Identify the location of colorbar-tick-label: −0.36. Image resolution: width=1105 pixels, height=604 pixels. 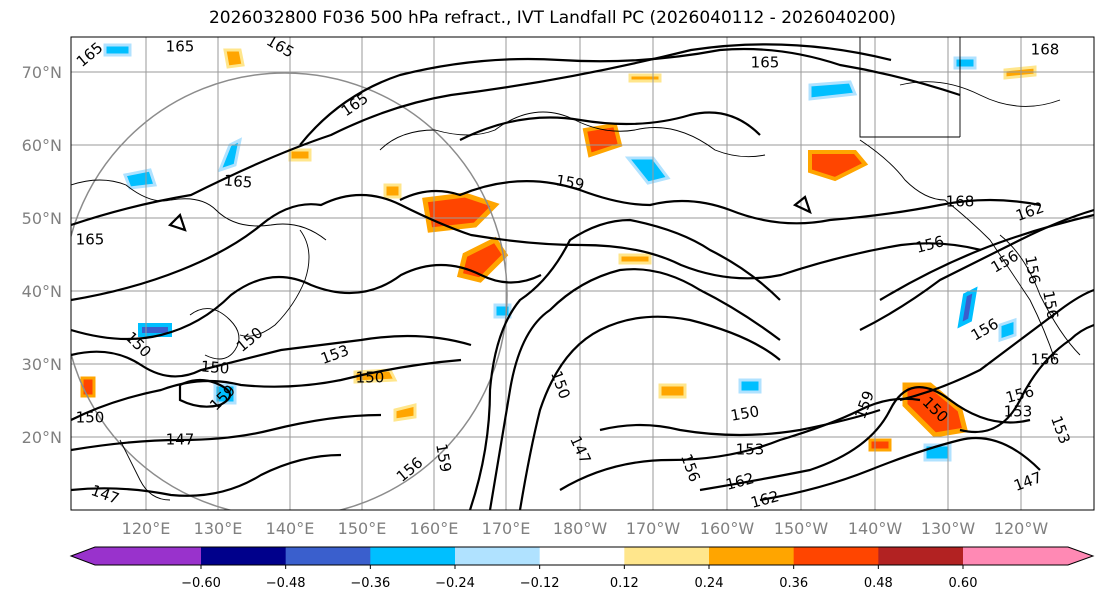
(370, 583).